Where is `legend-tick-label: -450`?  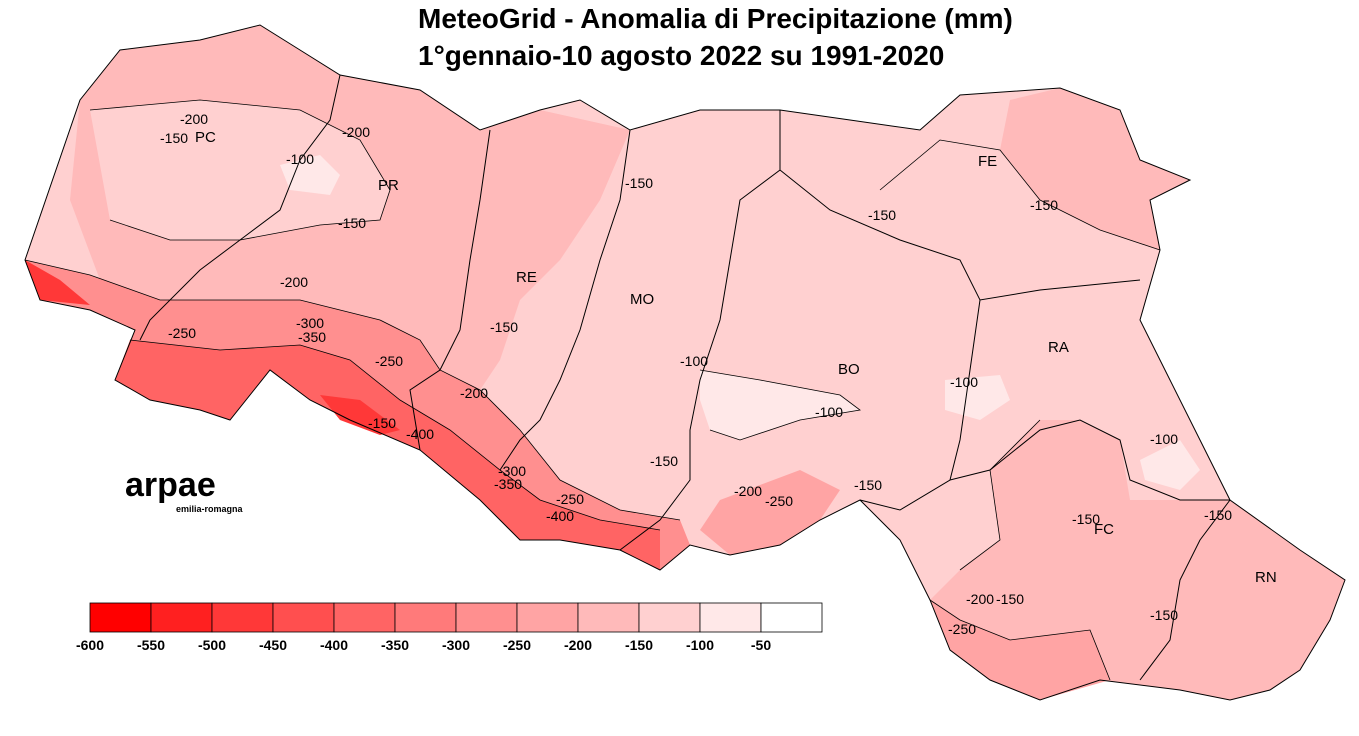 legend-tick-label: -450 is located at coordinates (273, 645).